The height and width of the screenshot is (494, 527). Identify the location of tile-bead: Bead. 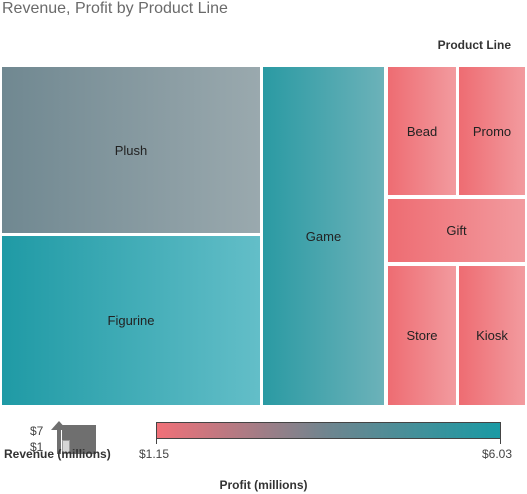
(422, 131).